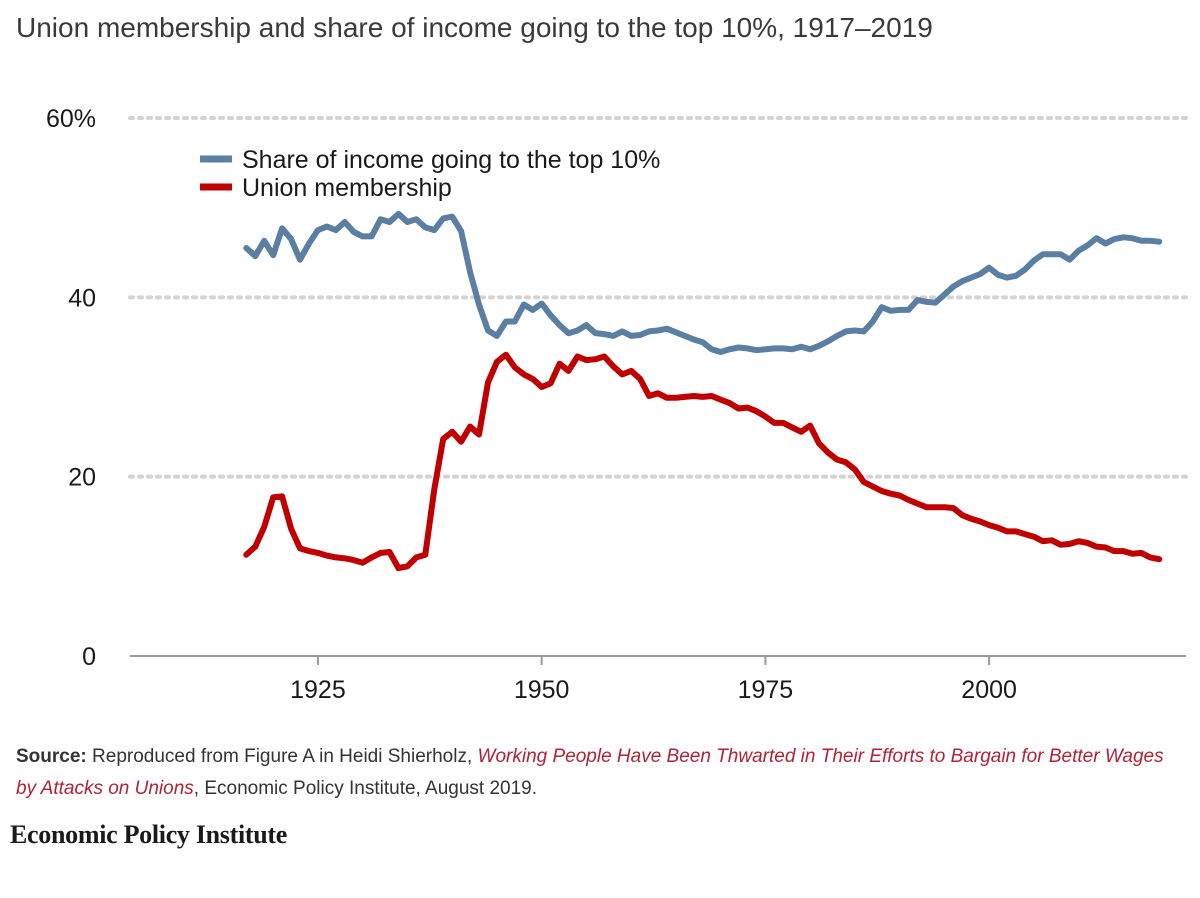 This screenshot has height=898, width=1200. I want to click on legend-label: Share of income going to the top 10%, so click(451, 160).